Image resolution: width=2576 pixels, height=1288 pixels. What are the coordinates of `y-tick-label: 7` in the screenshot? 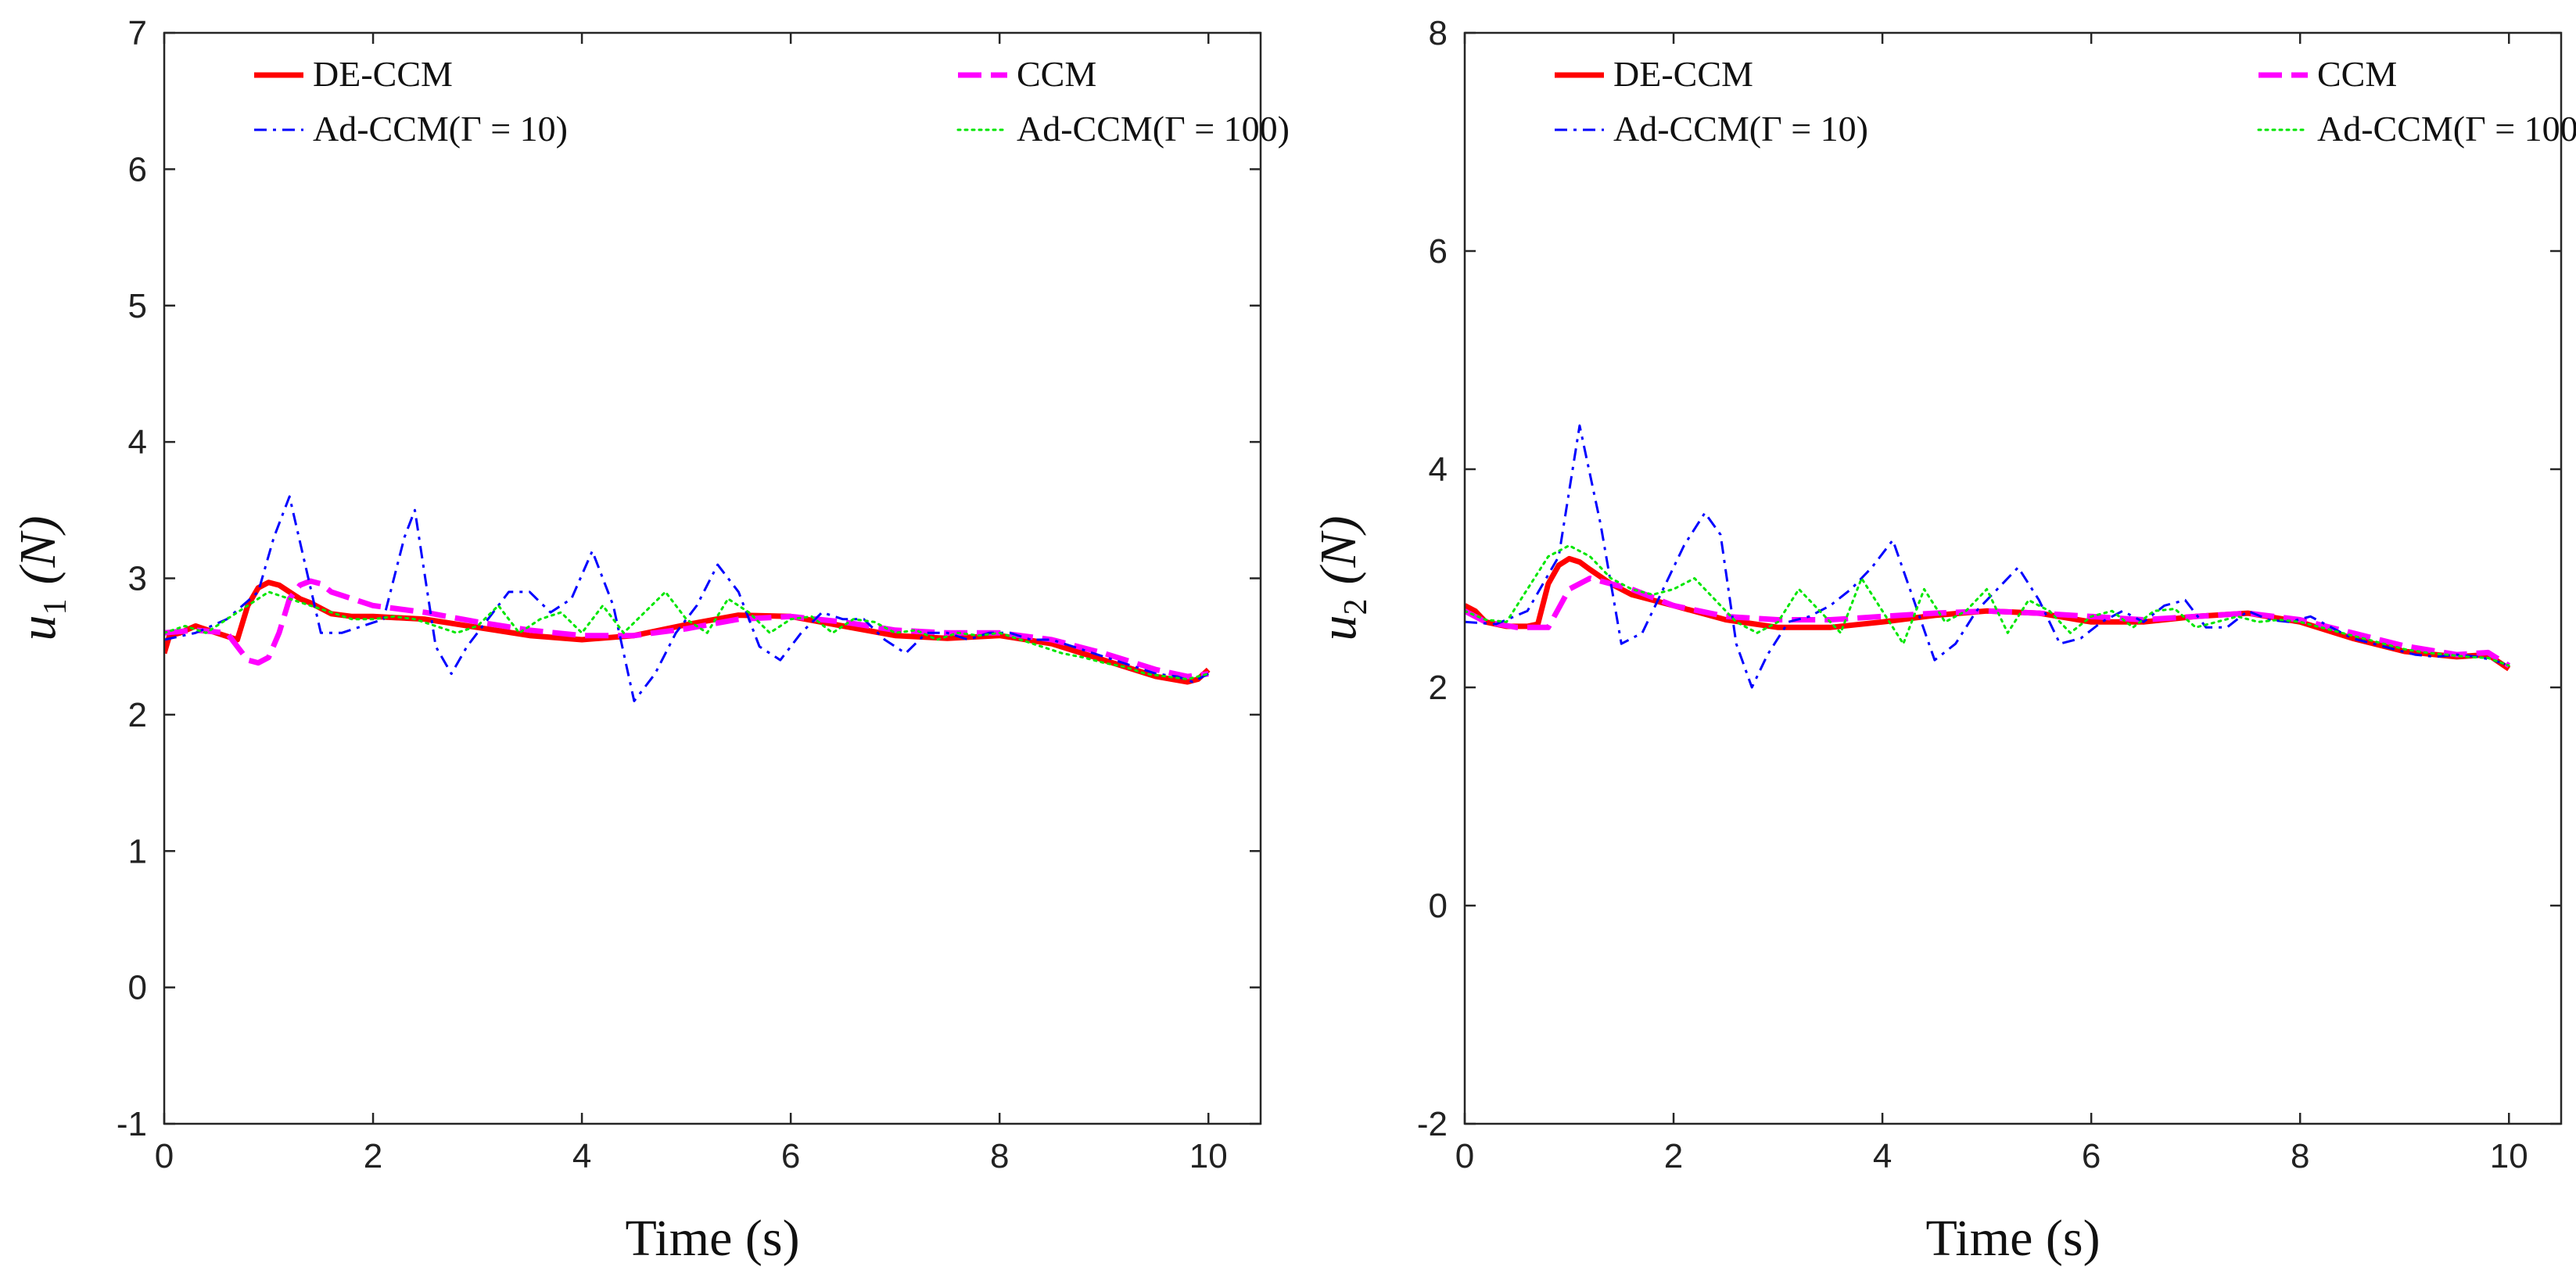 It's located at (137, 33).